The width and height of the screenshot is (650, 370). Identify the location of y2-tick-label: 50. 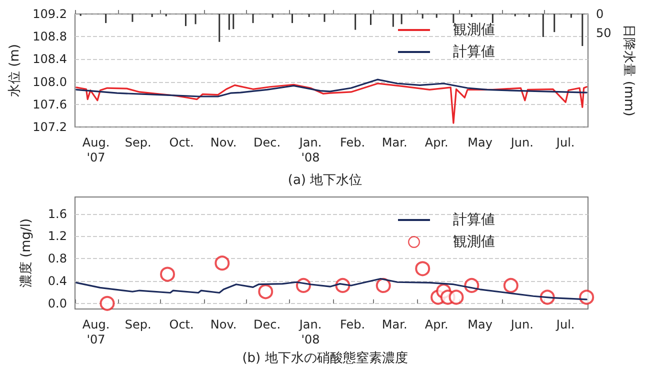
(604, 33).